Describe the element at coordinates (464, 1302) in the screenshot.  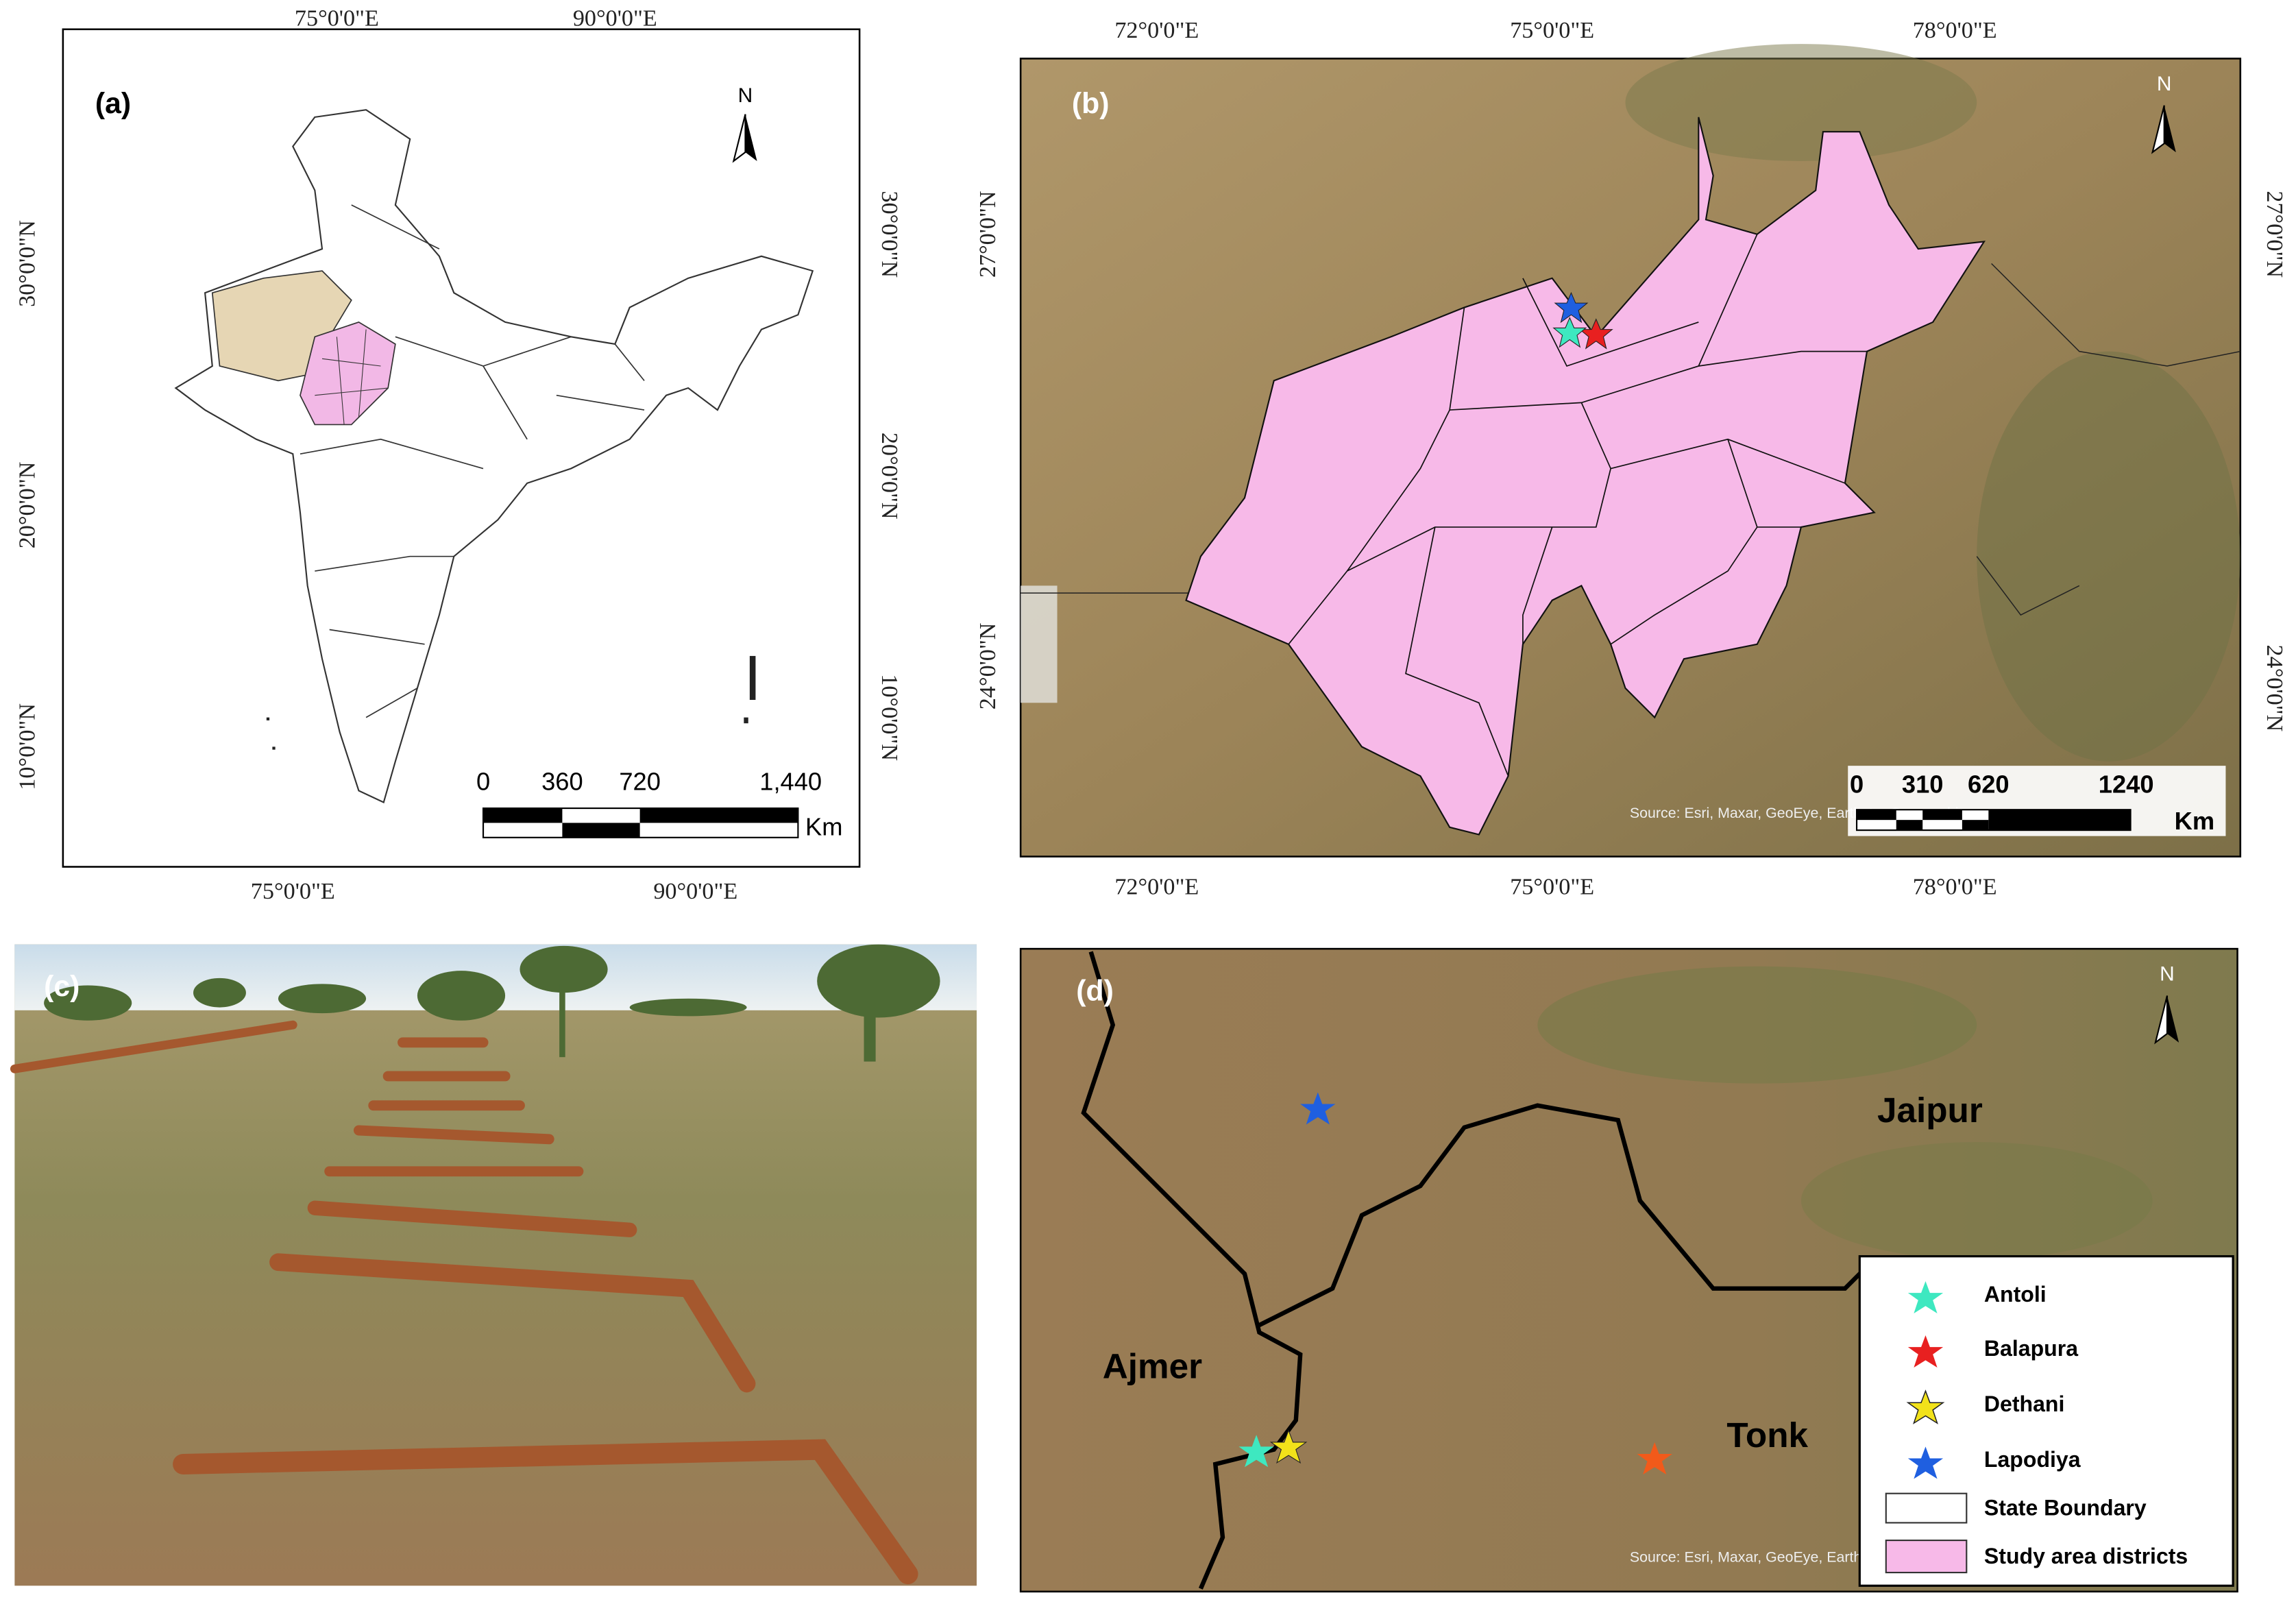
I see `trenches` at that location.